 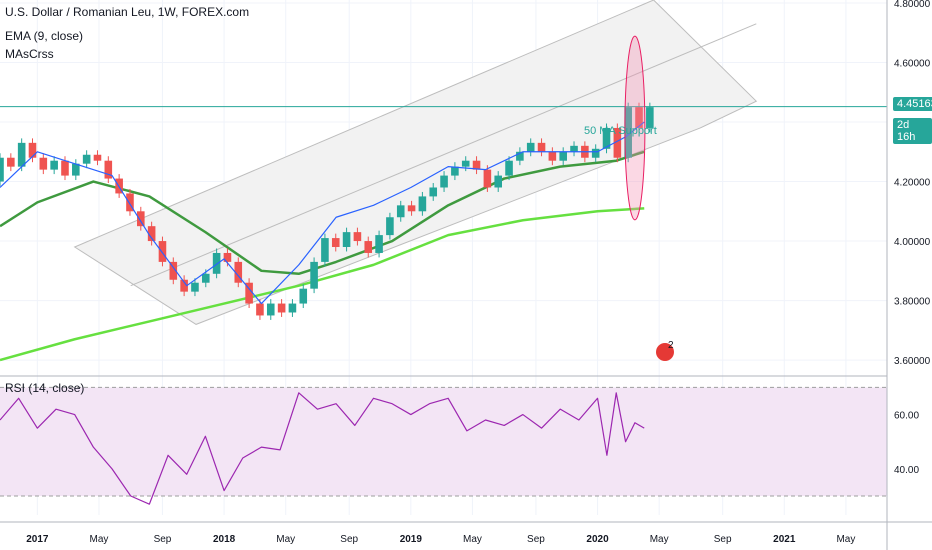 I want to click on event-badge-count: 2, so click(x=671, y=345).